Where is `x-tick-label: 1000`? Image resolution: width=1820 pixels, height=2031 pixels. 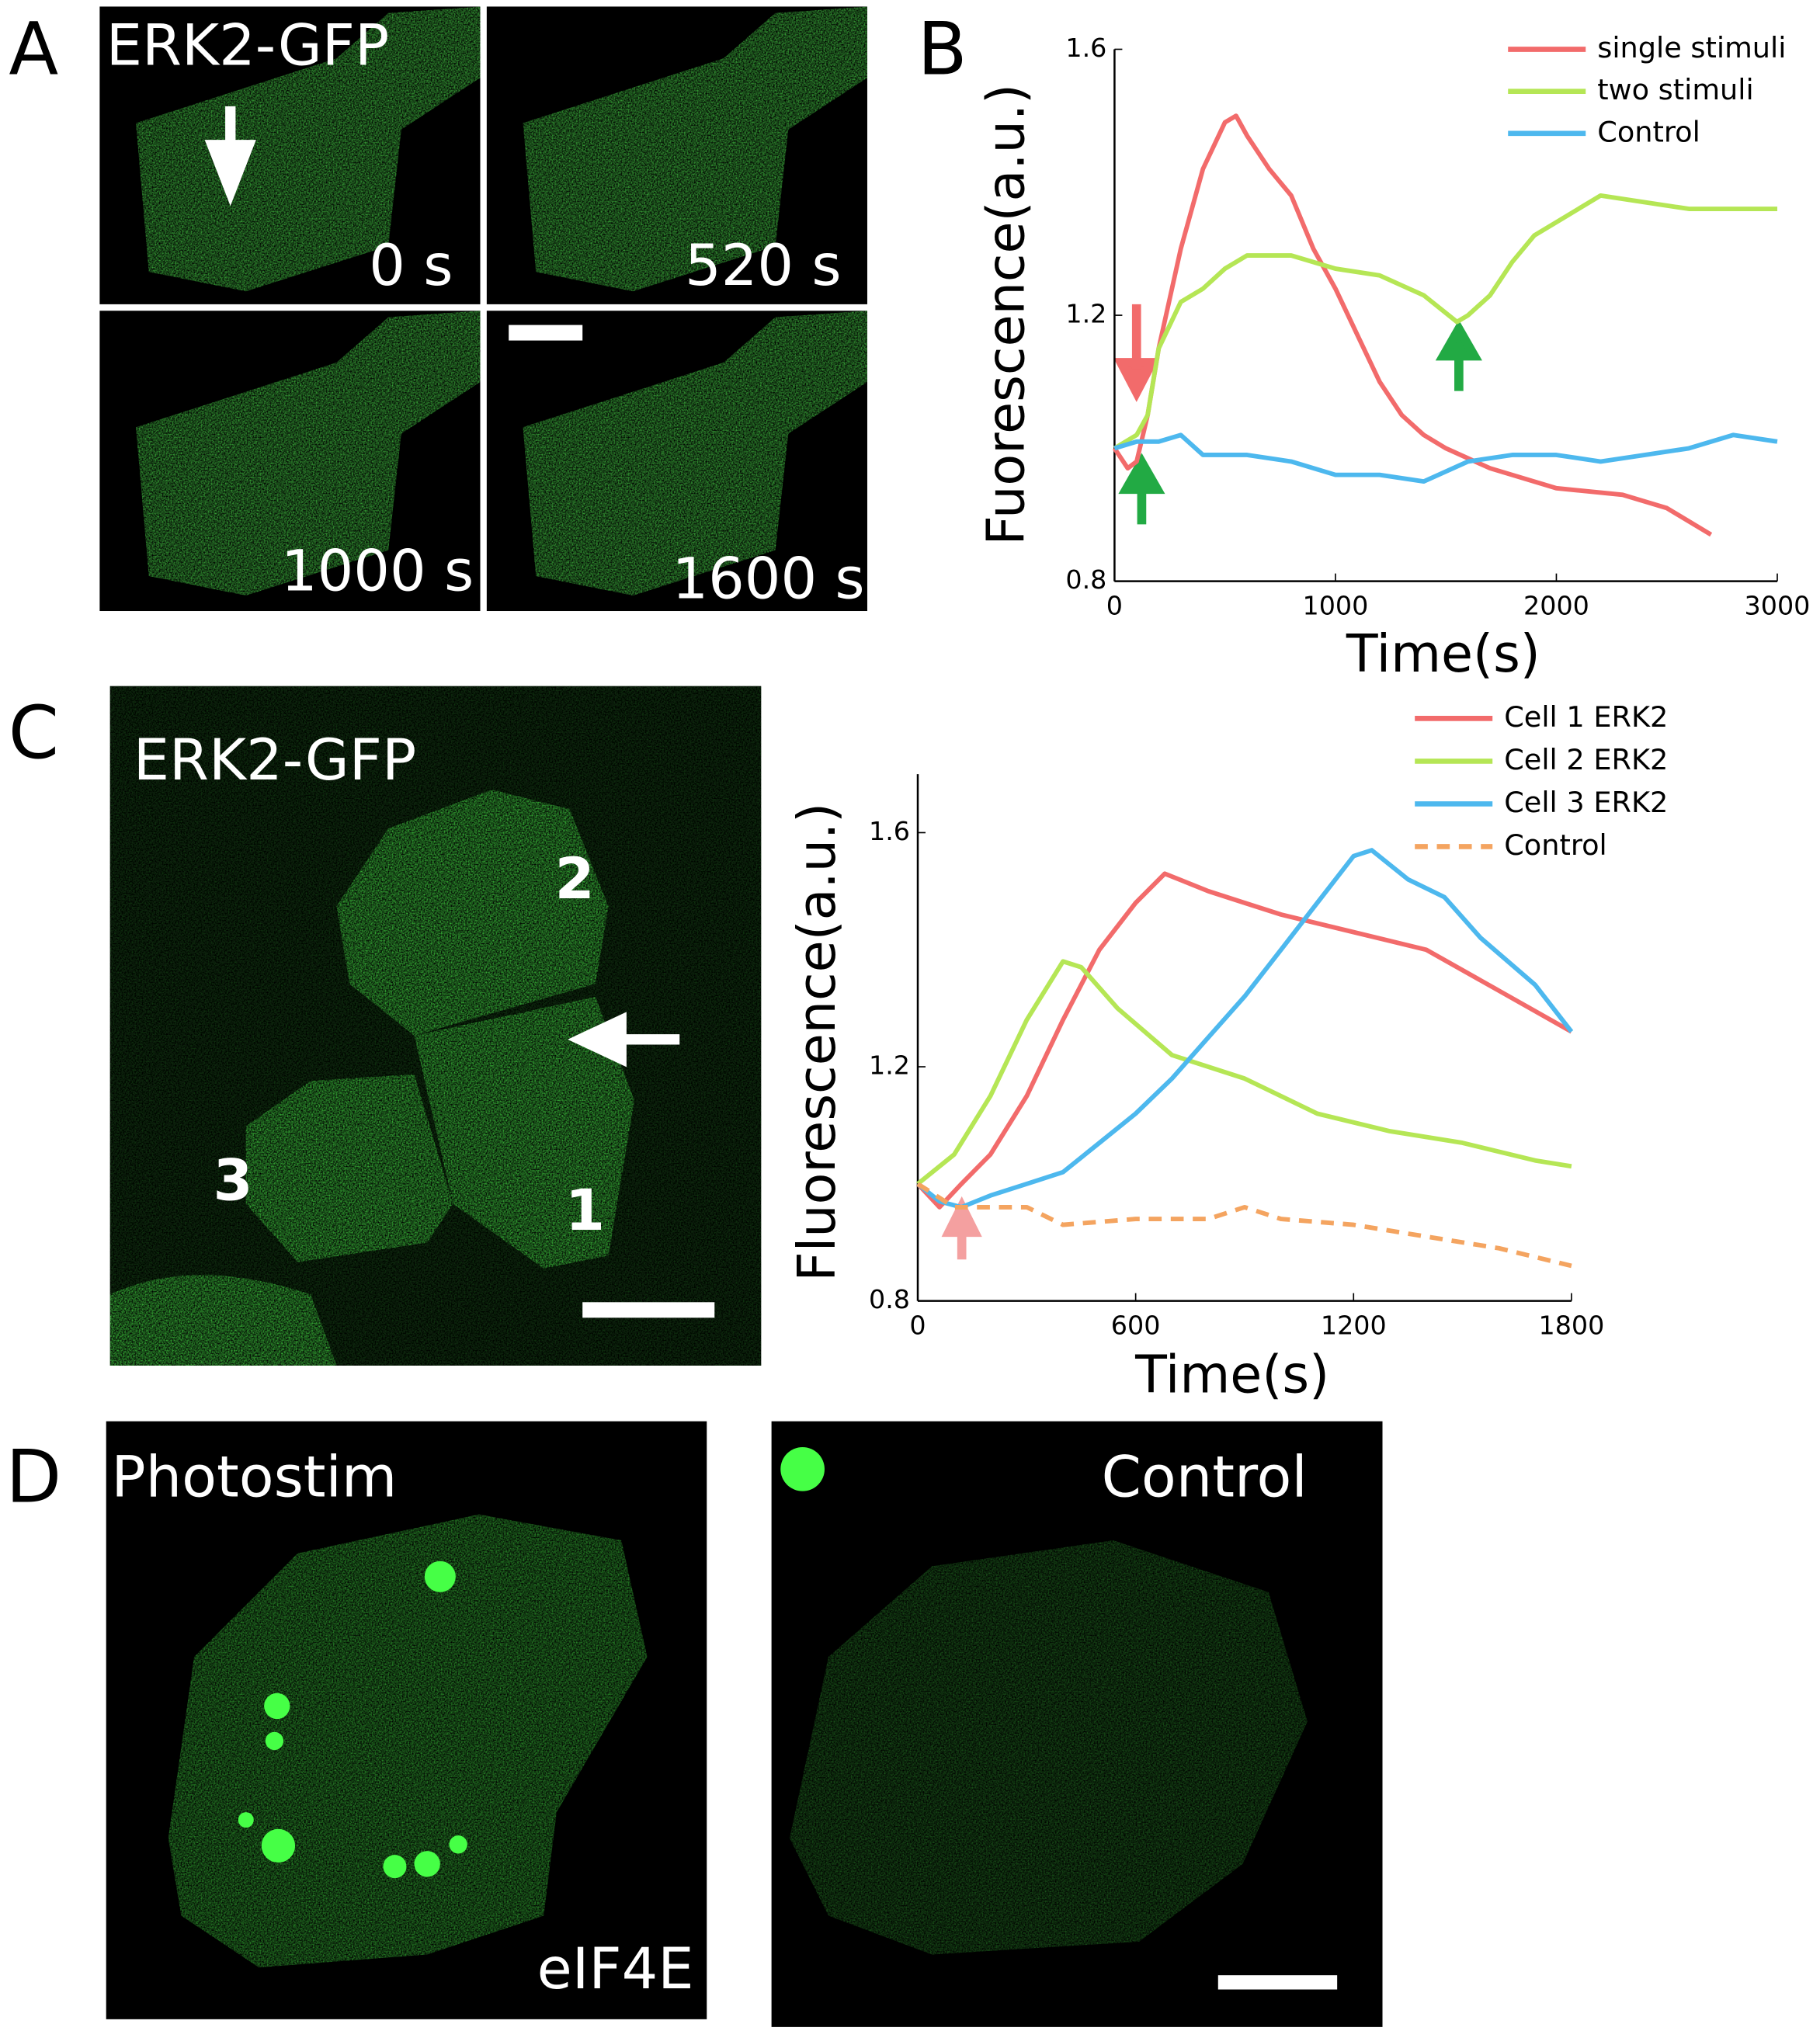 x-tick-label: 1000 is located at coordinates (1336, 606).